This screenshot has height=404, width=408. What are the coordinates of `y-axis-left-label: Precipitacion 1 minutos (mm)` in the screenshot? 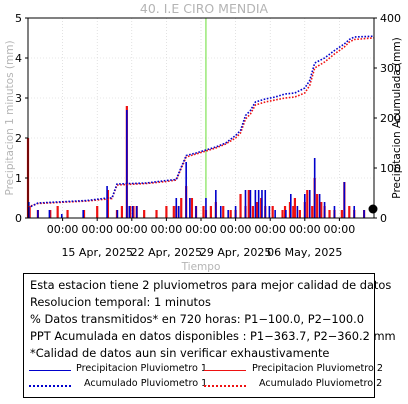 It's located at (10, 117).